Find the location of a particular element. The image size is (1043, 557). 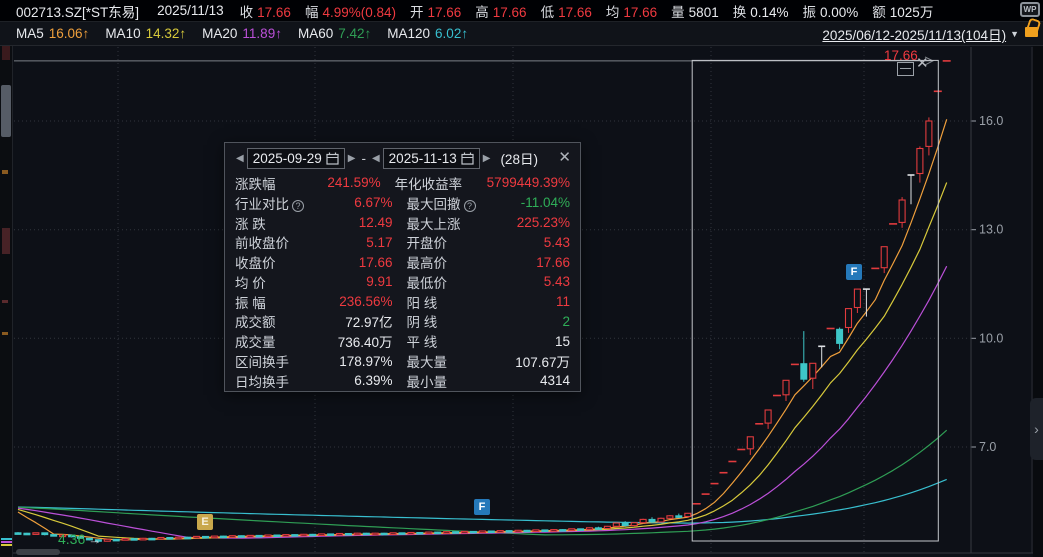

left-edge-strip is located at coordinates (6, 278).